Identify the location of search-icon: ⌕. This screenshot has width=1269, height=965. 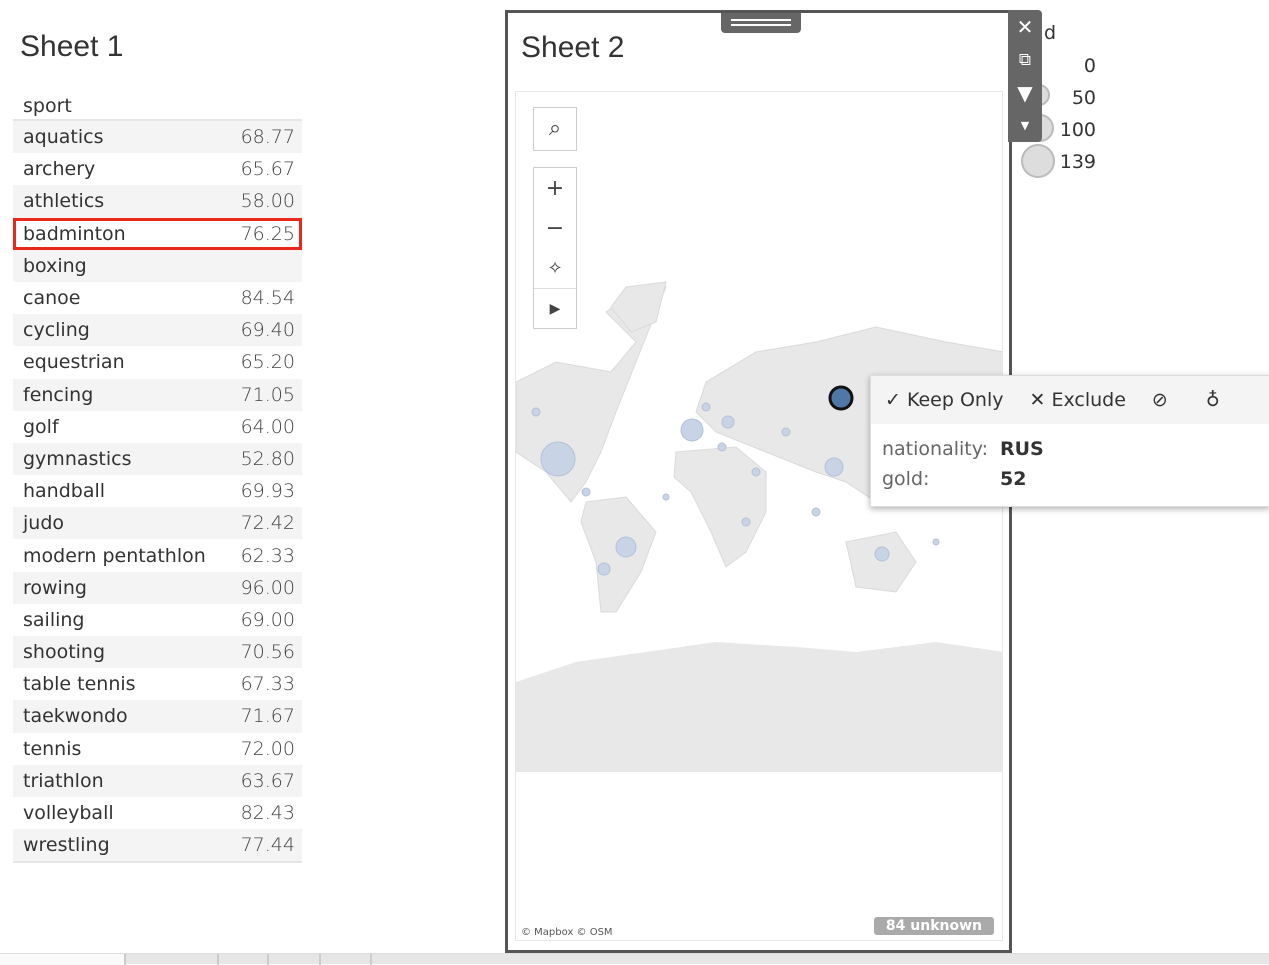
(555, 128).